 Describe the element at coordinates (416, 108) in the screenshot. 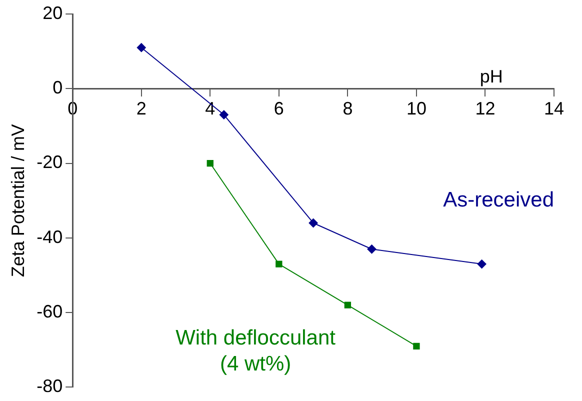

I see `x-tick-label: 10` at that location.